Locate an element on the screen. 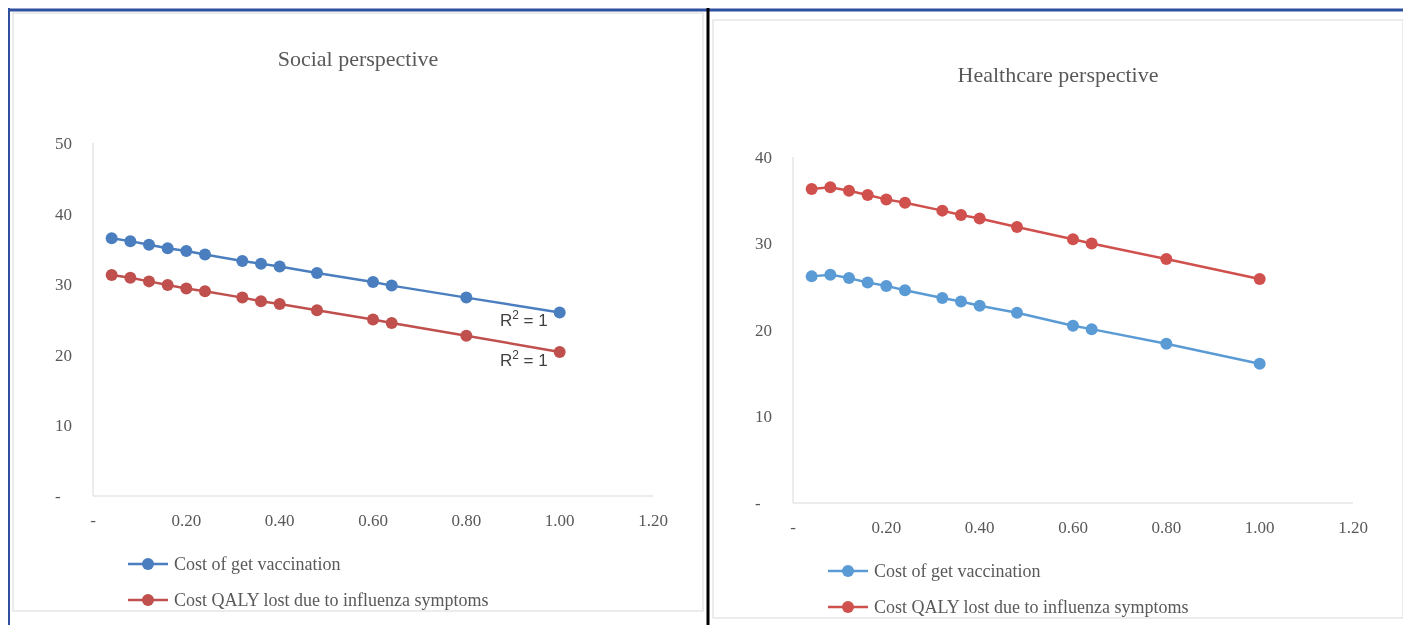 Image resolution: width=1411 pixels, height=633 pixels. y-tick-label: 50 is located at coordinates (63, 143).